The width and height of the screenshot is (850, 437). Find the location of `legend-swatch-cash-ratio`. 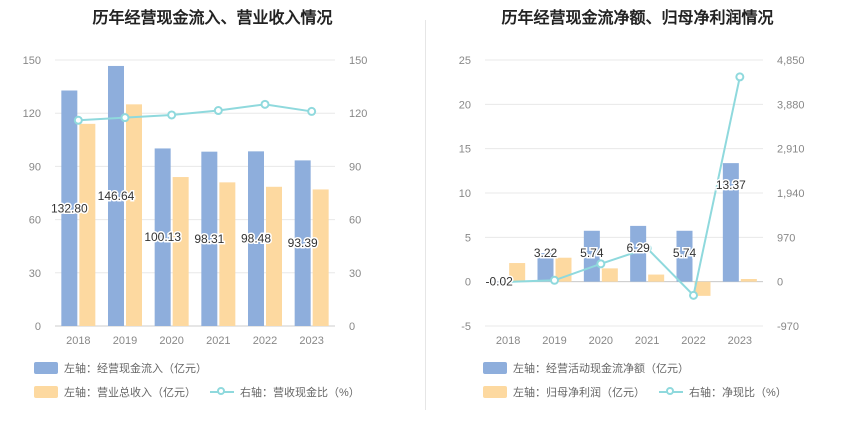

legend-swatch-cash-ratio is located at coordinates (671, 392).